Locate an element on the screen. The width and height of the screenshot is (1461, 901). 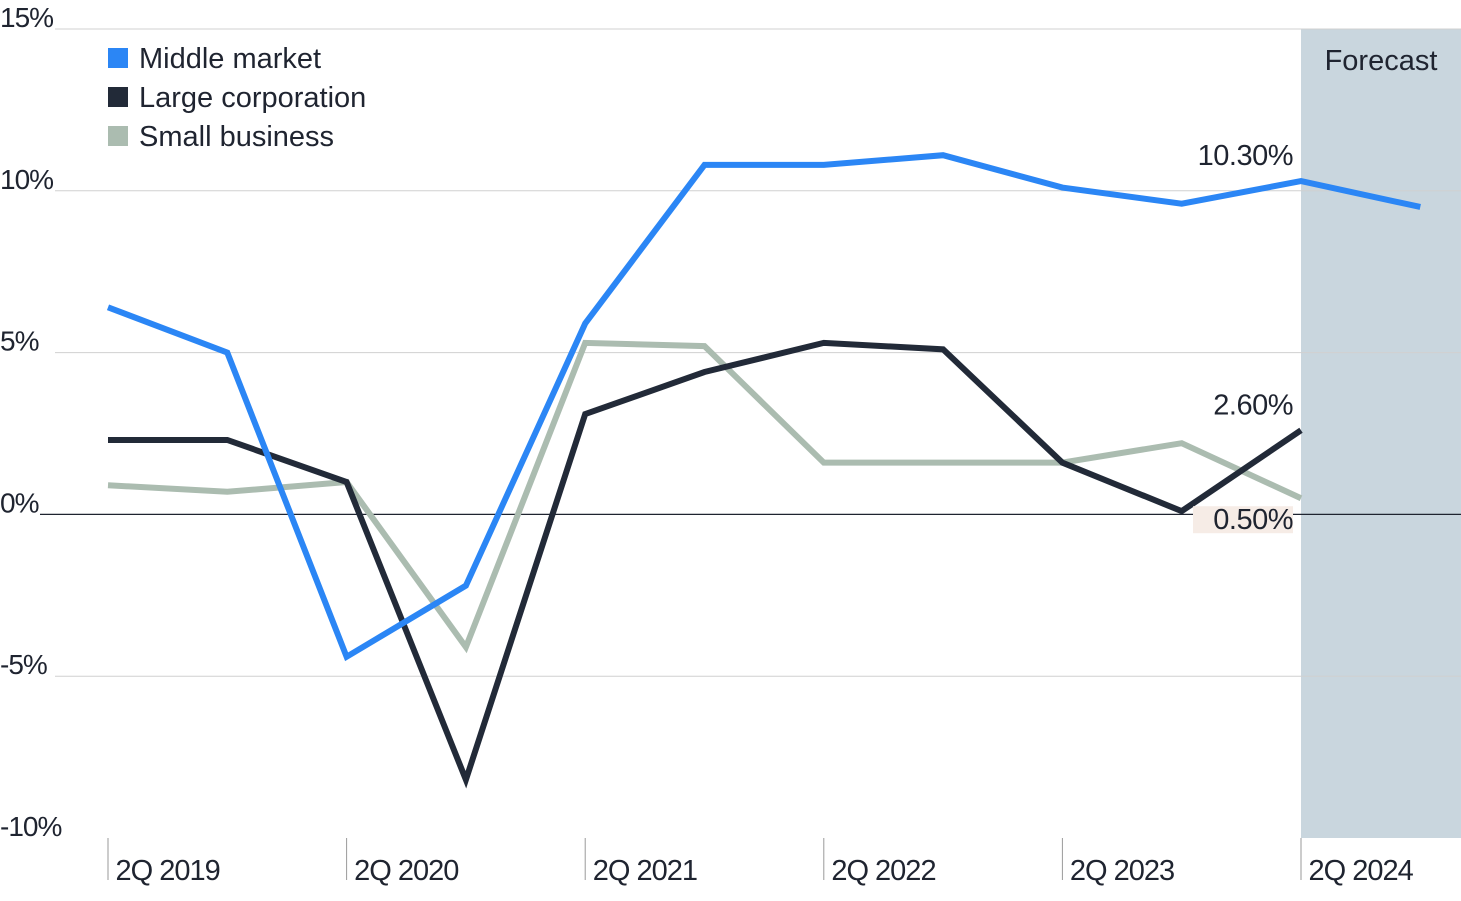
end-value-labels: 10.30% 2.60% 0.50% is located at coordinates (1243, 338).